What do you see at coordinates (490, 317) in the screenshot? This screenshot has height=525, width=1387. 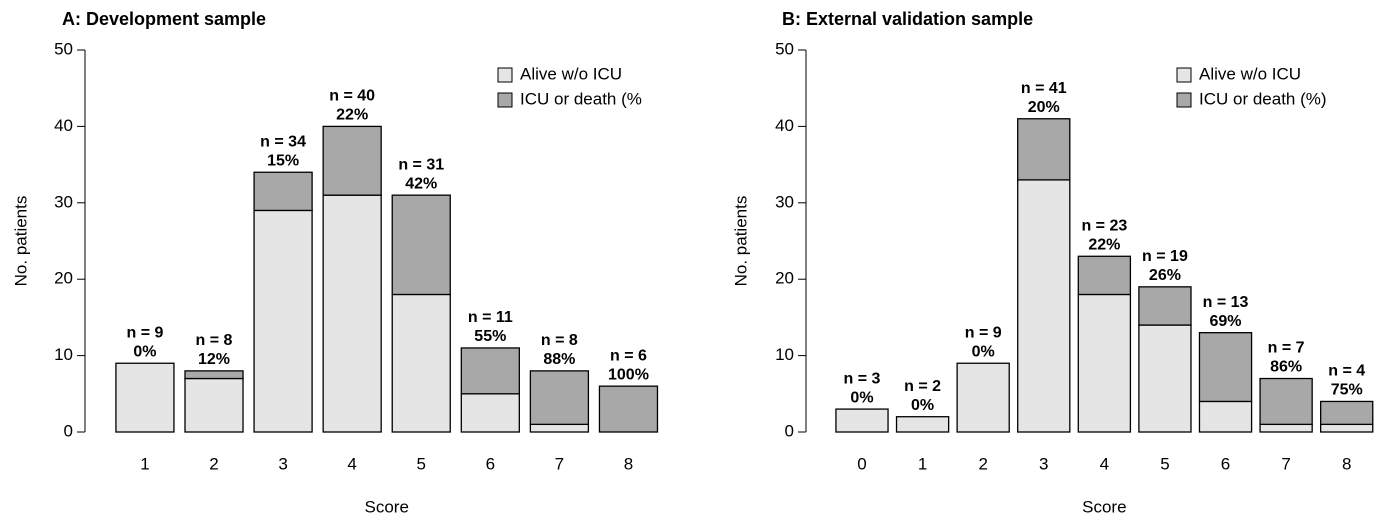 I see `count-label: n = 11` at bounding box center [490, 317].